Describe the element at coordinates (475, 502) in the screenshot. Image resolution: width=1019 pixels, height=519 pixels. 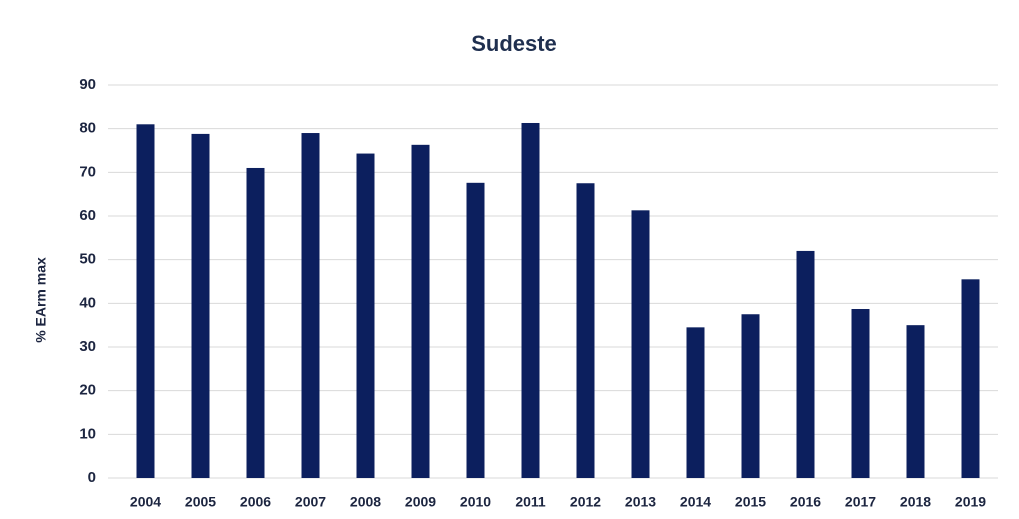
I see `x-tick-label: 2010` at that location.